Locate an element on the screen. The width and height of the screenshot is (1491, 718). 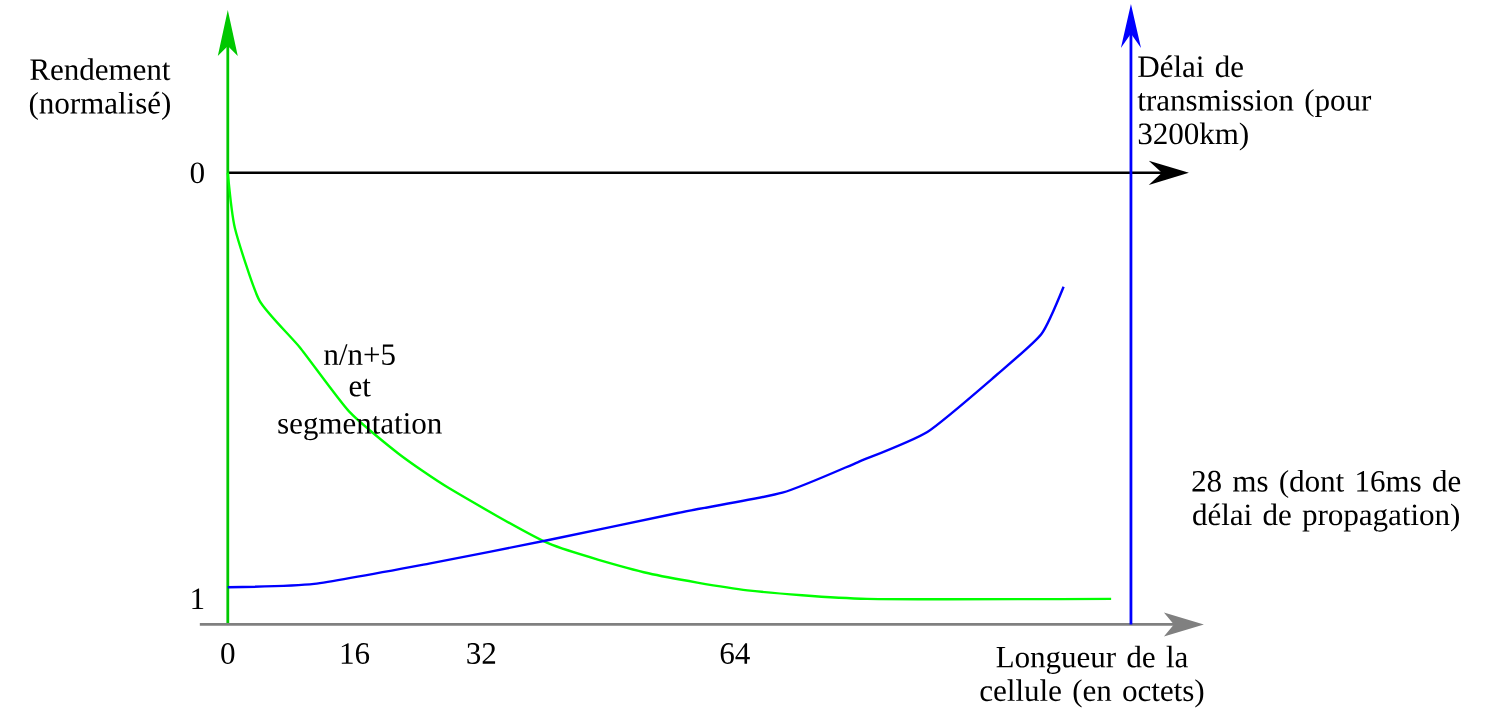
x-tick-label: 16 is located at coordinates (355, 653).